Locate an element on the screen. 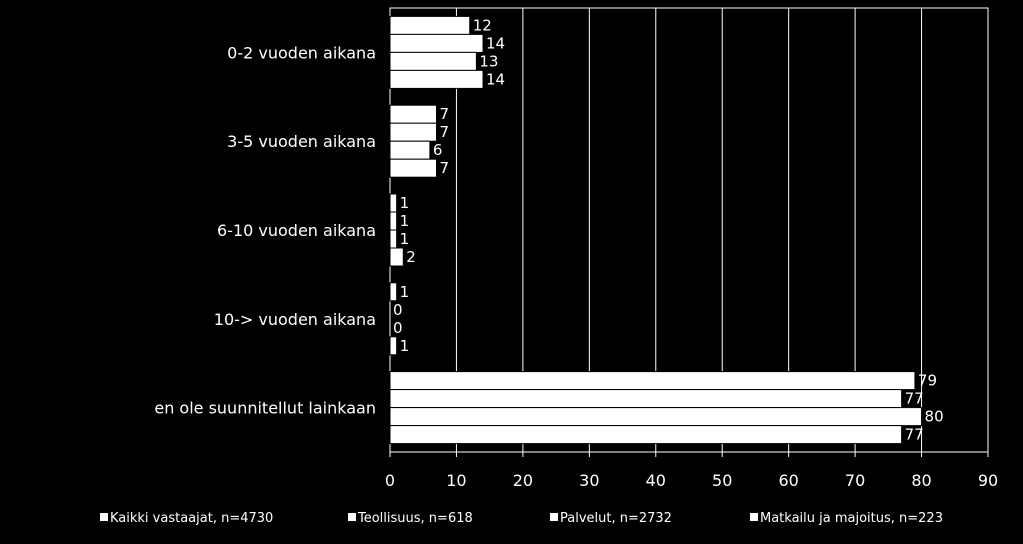 This screenshot has width=1023, height=544. data-label: 13 is located at coordinates (488, 61).